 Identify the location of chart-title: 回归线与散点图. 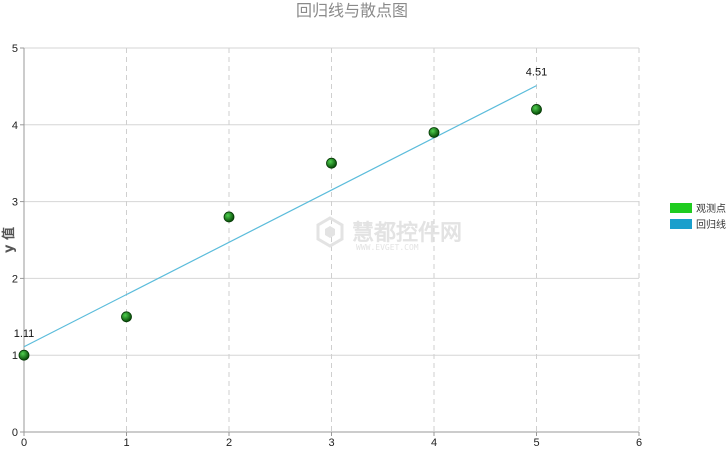
(352, 10).